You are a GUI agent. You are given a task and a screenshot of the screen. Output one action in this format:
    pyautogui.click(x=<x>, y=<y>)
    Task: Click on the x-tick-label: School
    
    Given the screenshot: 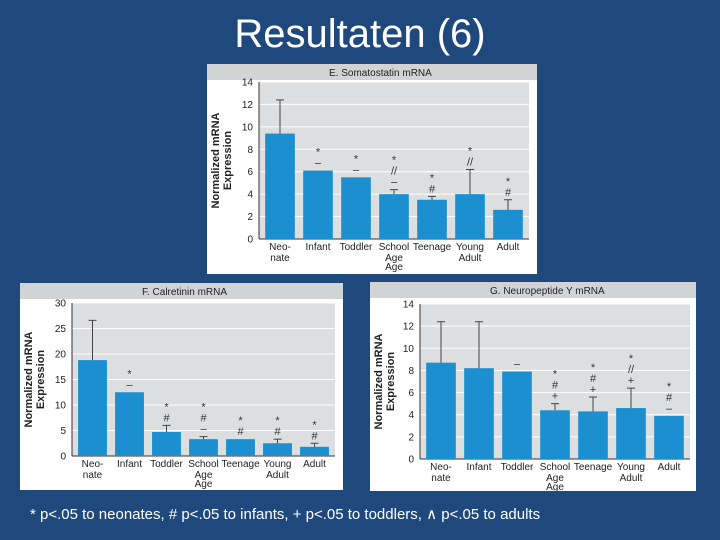 What is the action you would take?
    pyautogui.click(x=203, y=464)
    